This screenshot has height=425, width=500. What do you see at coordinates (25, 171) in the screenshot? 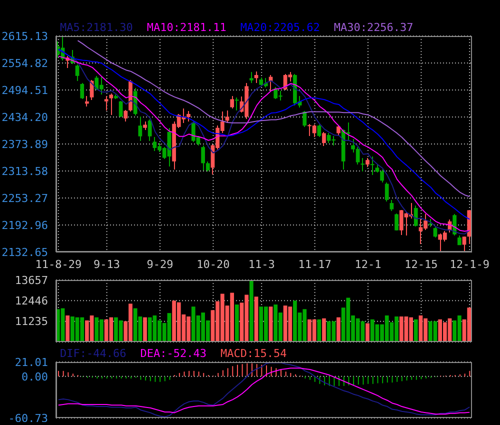
I see `y-tick-label: 2313.58` at bounding box center [25, 171].